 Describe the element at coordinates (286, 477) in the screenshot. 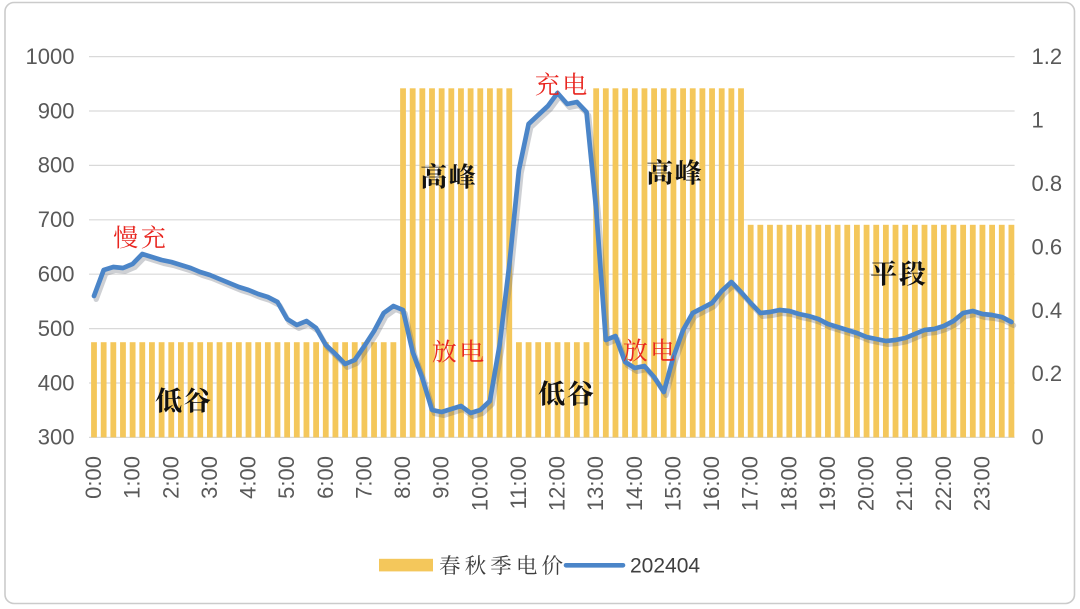

I see `svg-text: 5:00` at that location.